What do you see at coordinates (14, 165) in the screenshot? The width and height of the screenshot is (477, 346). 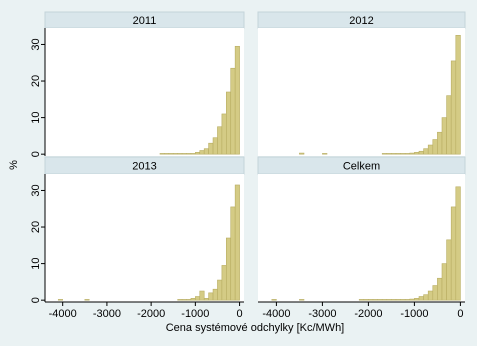 I see `y-axis-label: %` at bounding box center [14, 165].